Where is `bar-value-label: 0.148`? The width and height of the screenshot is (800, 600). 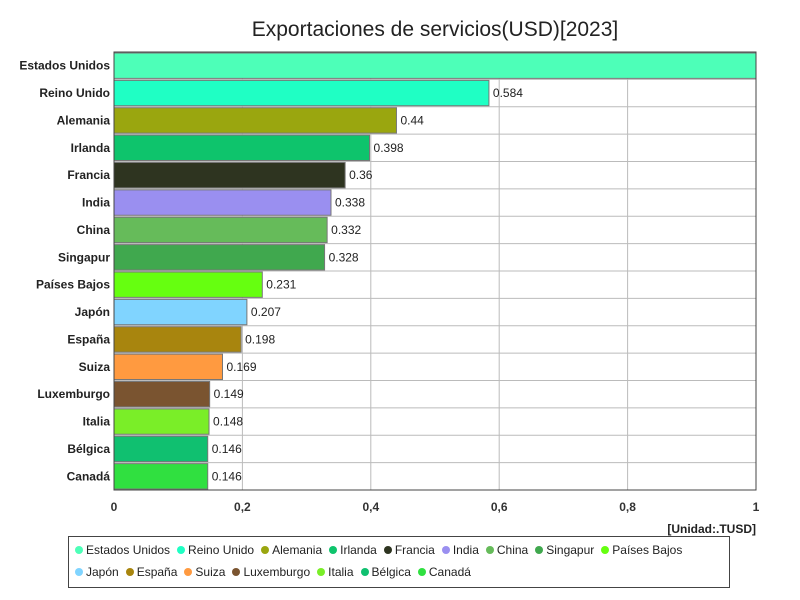 bar-value-label: 0.148 is located at coordinates (228, 422).